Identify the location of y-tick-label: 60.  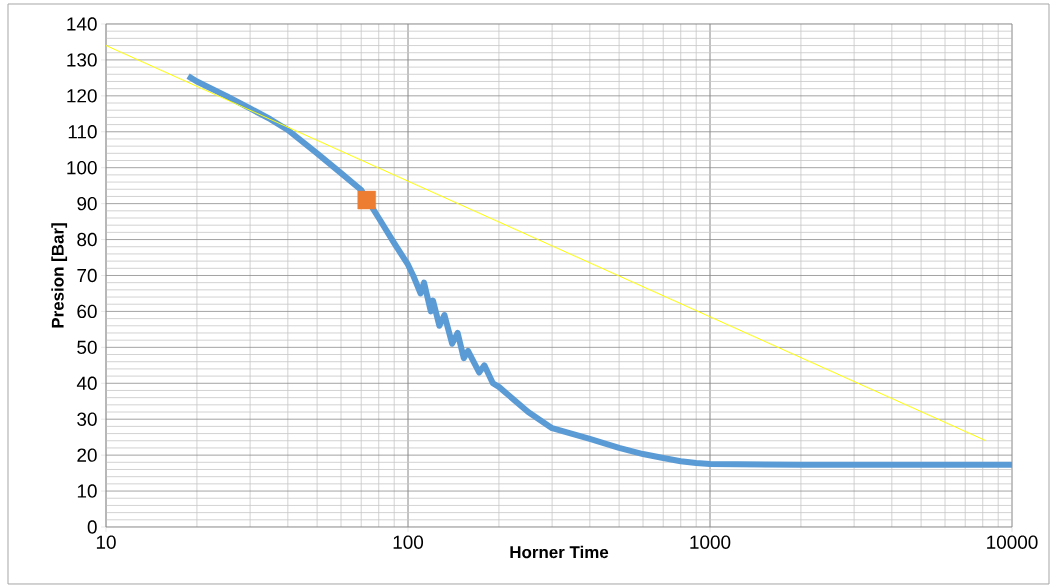
(87, 311).